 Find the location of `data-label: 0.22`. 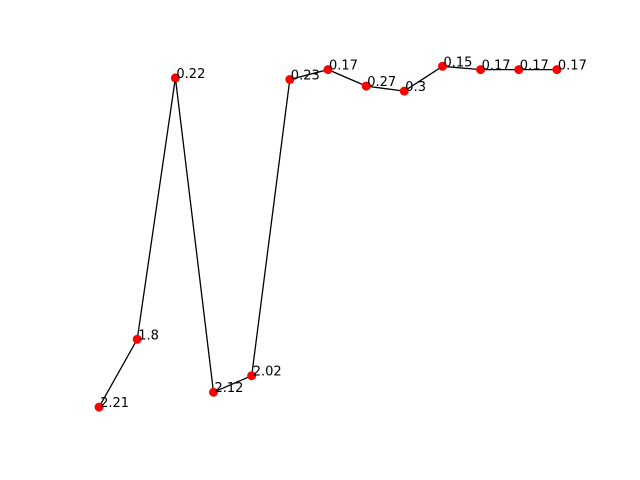

data-label: 0.22 is located at coordinates (190, 74).